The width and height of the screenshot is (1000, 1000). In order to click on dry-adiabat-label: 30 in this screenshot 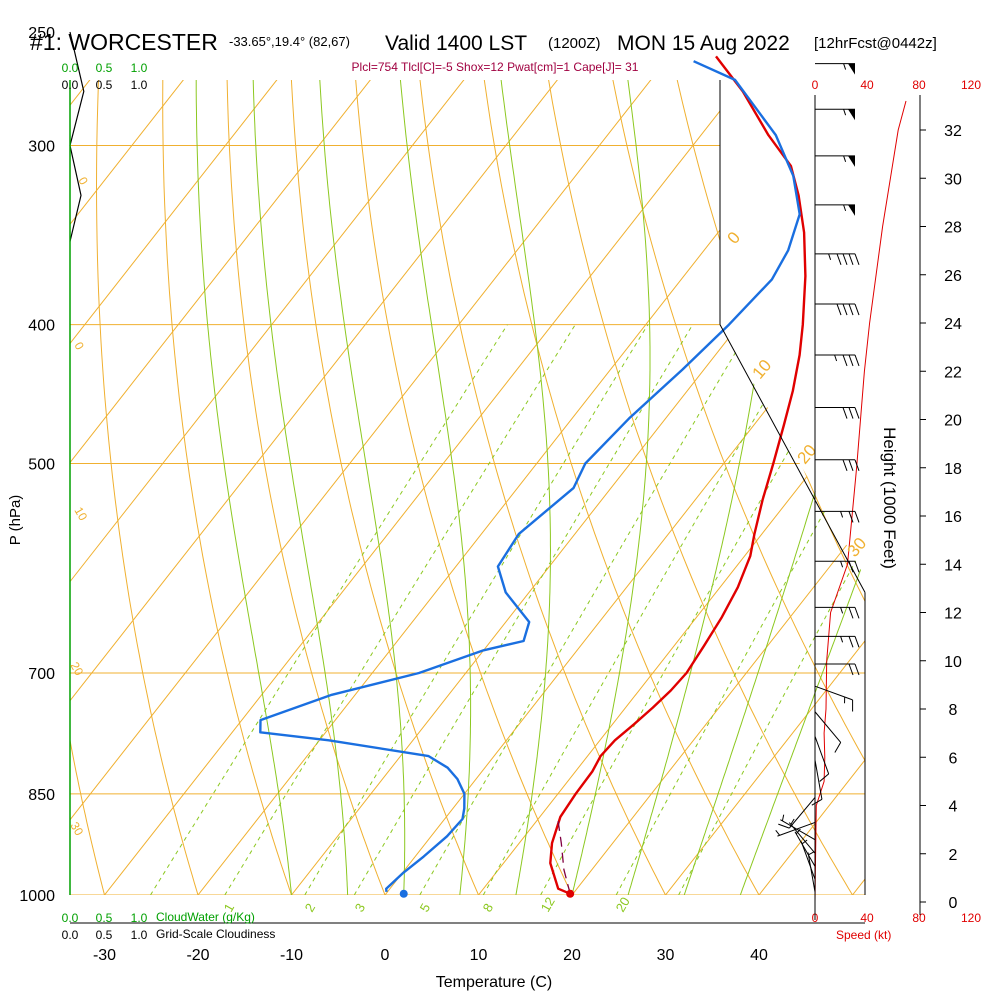, I will do `click(76, 829)`.